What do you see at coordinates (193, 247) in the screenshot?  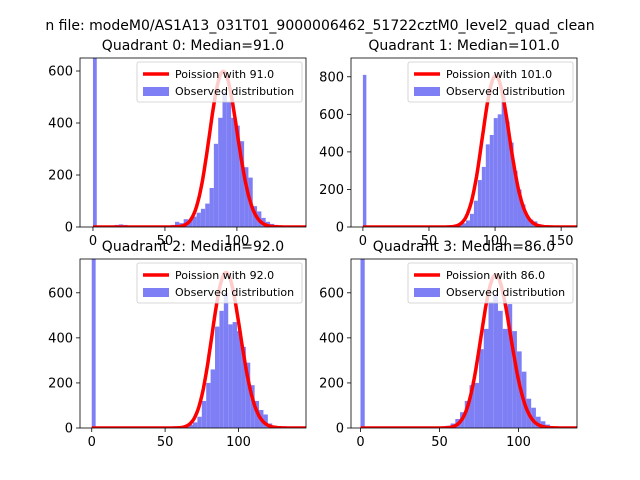 I see `panel-title: Quadrant 2: Median=92.0` at bounding box center [193, 247].